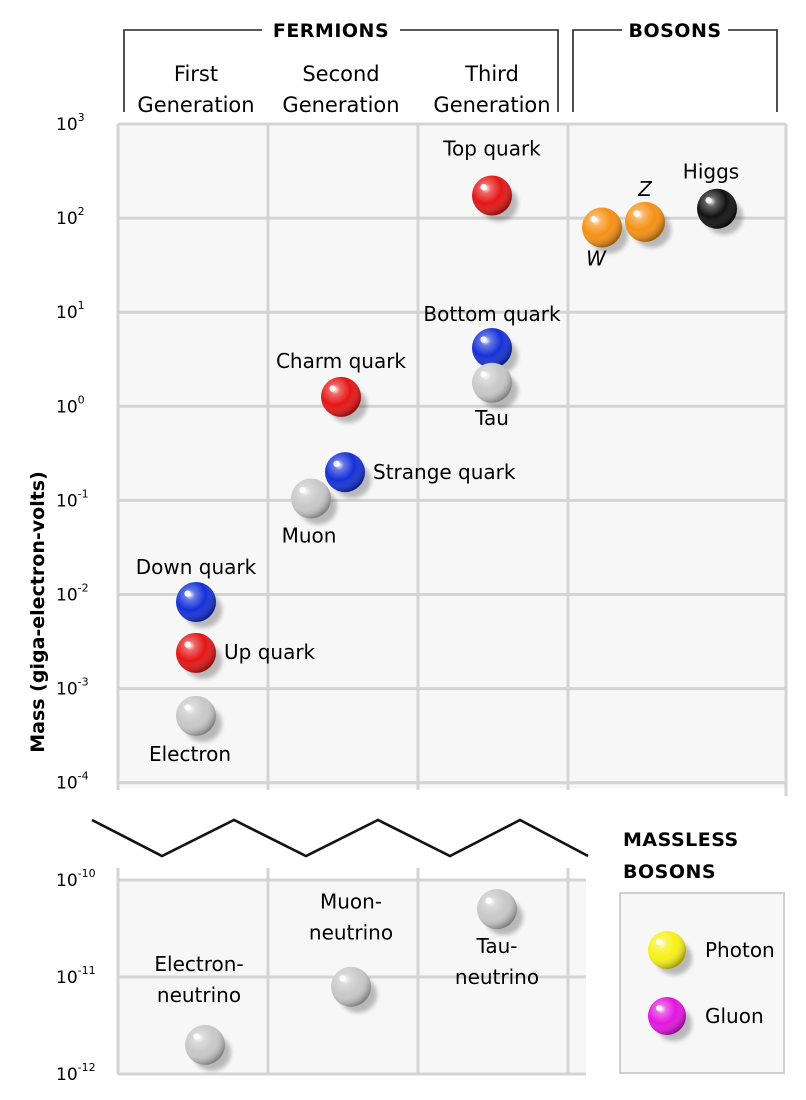  I want to click on electron-label: Electron, so click(190, 754).